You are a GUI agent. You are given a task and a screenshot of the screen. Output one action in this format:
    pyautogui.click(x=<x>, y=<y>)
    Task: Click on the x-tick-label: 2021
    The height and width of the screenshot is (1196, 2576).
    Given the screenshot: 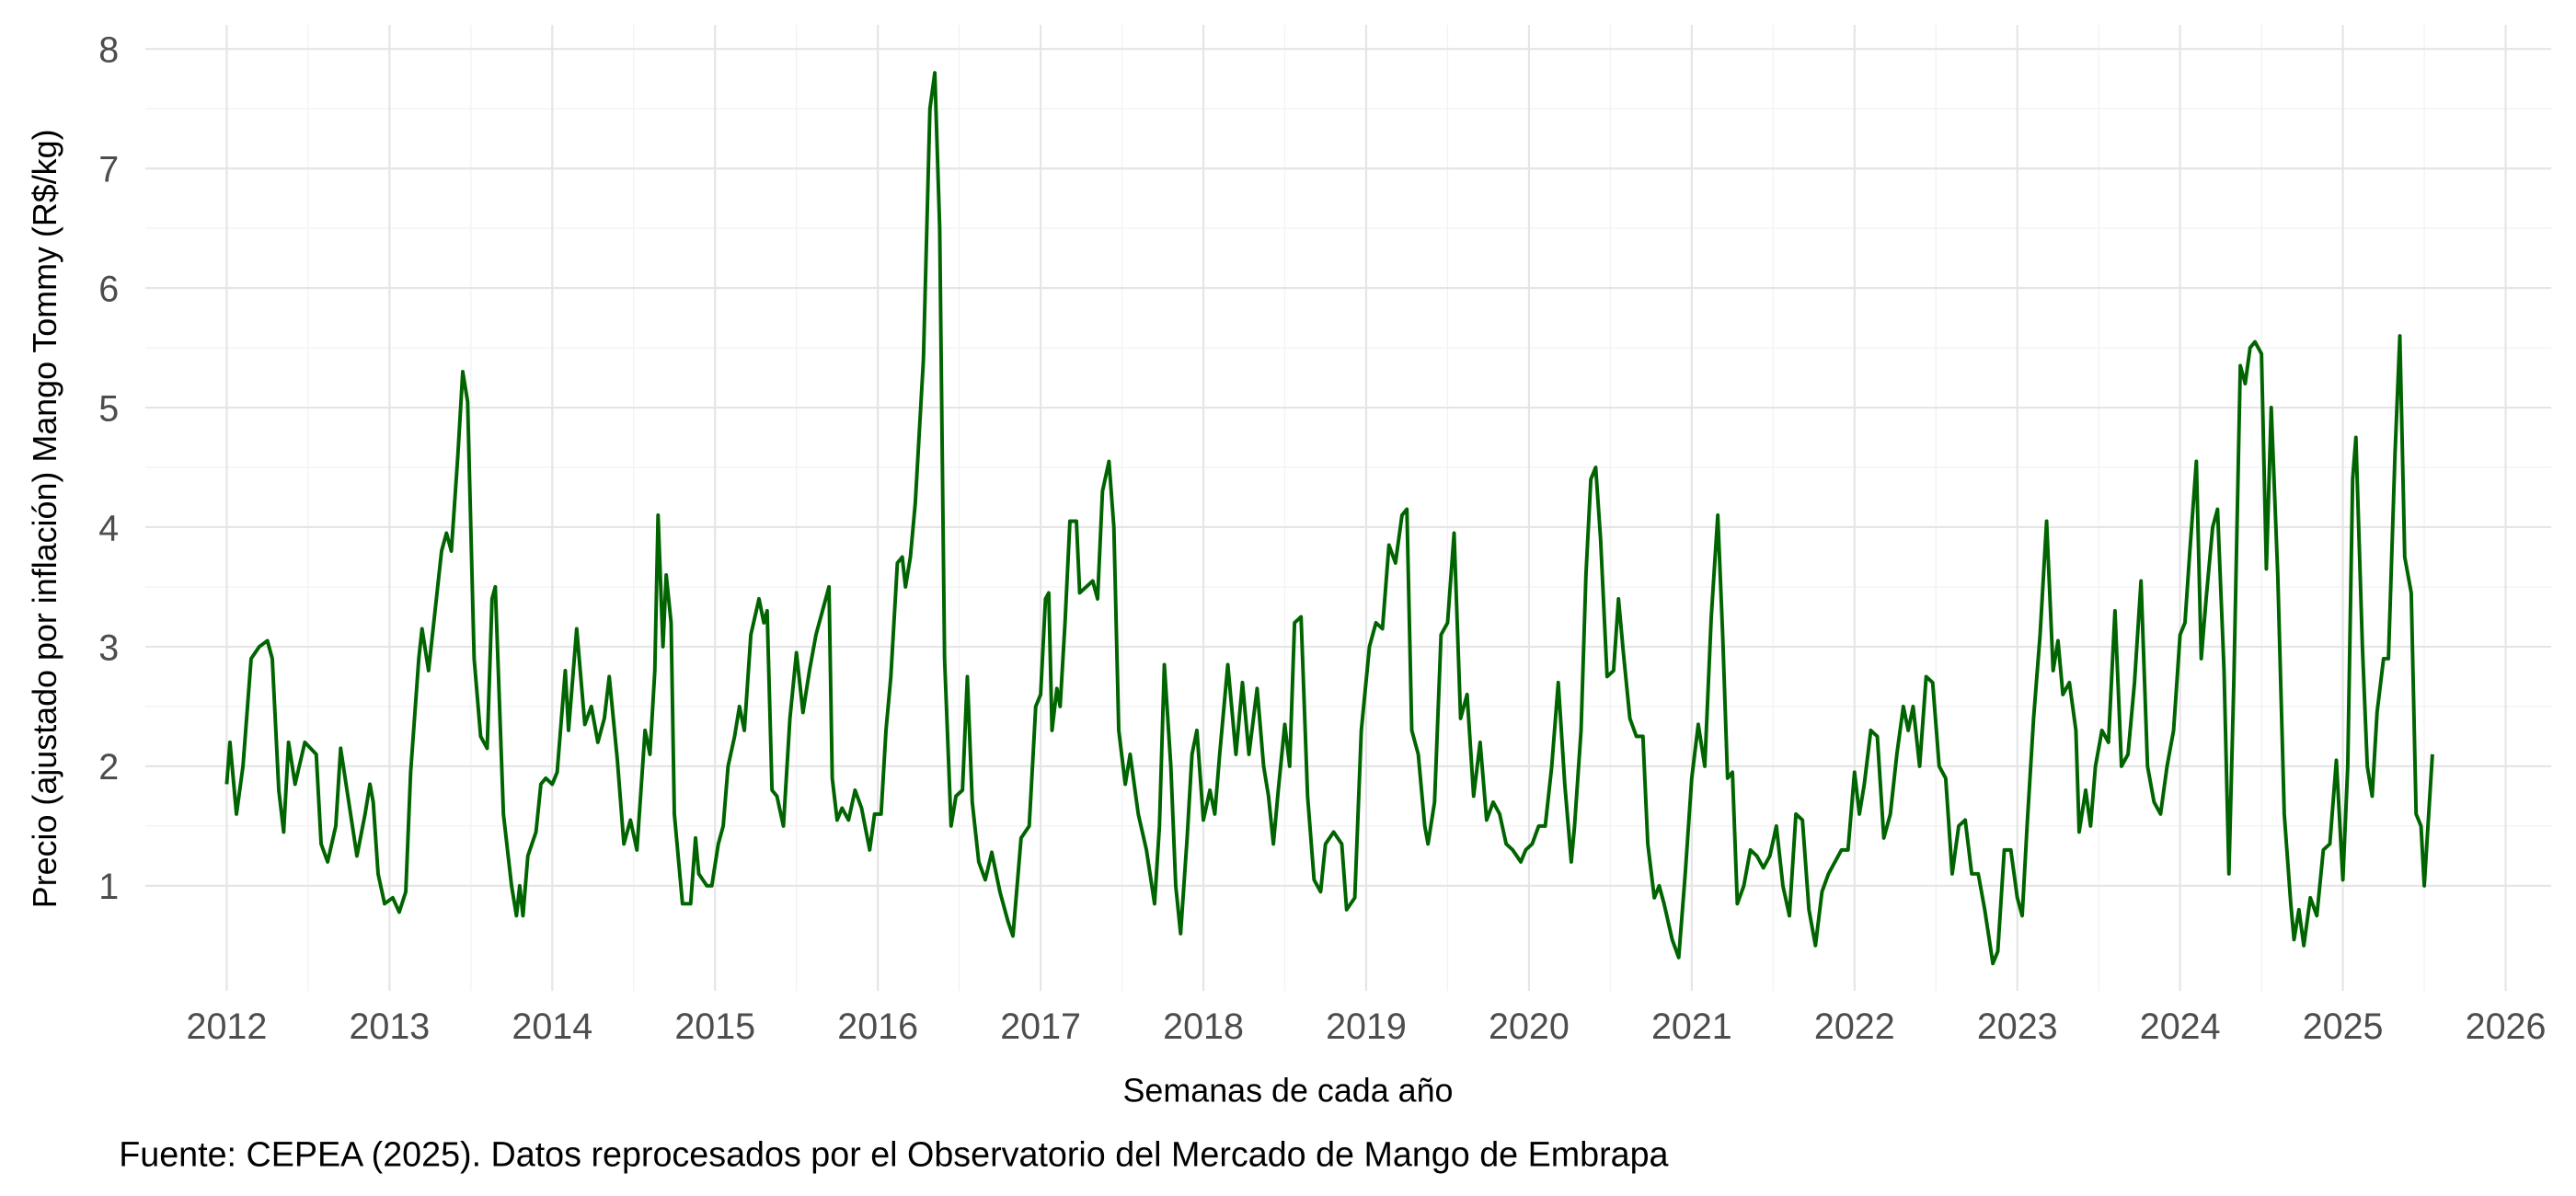 What is the action you would take?
    pyautogui.click(x=1691, y=1026)
    